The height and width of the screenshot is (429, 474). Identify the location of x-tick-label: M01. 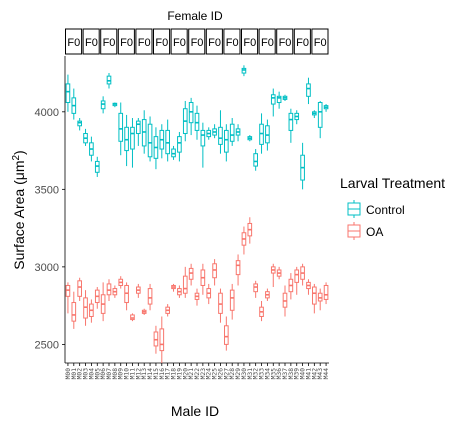
(74, 374).